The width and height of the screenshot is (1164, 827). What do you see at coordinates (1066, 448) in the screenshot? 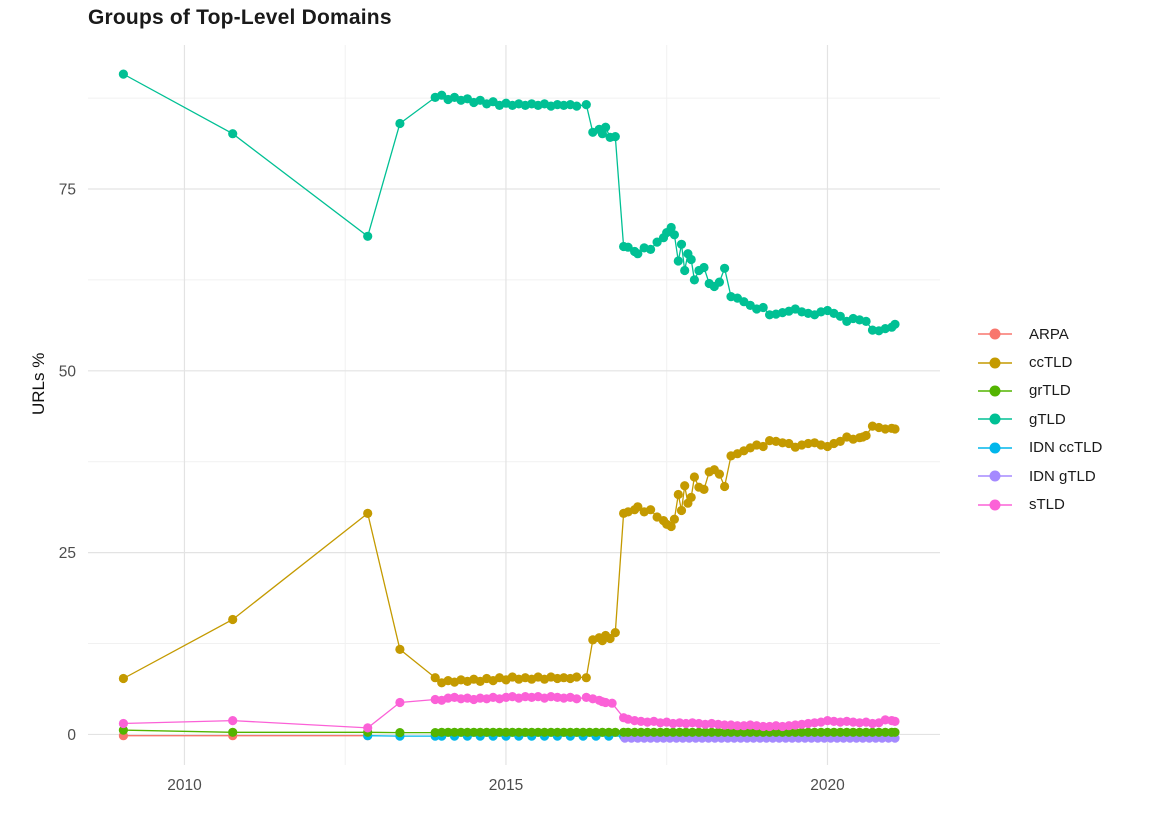
I see `legend-item-label: IDN ccTLD` at bounding box center [1066, 448].